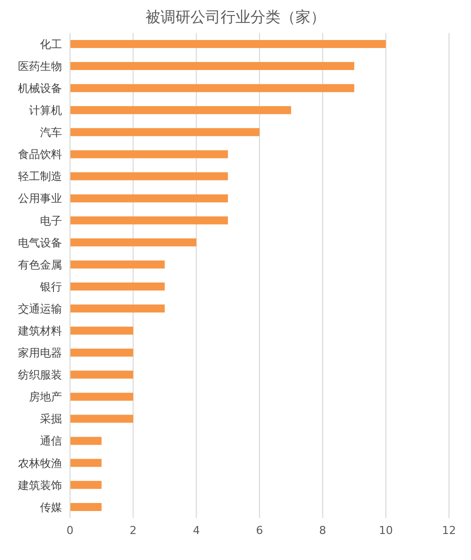  What do you see at coordinates (40, 89) in the screenshot?
I see `y-tick-label: 机械设备` at bounding box center [40, 89].